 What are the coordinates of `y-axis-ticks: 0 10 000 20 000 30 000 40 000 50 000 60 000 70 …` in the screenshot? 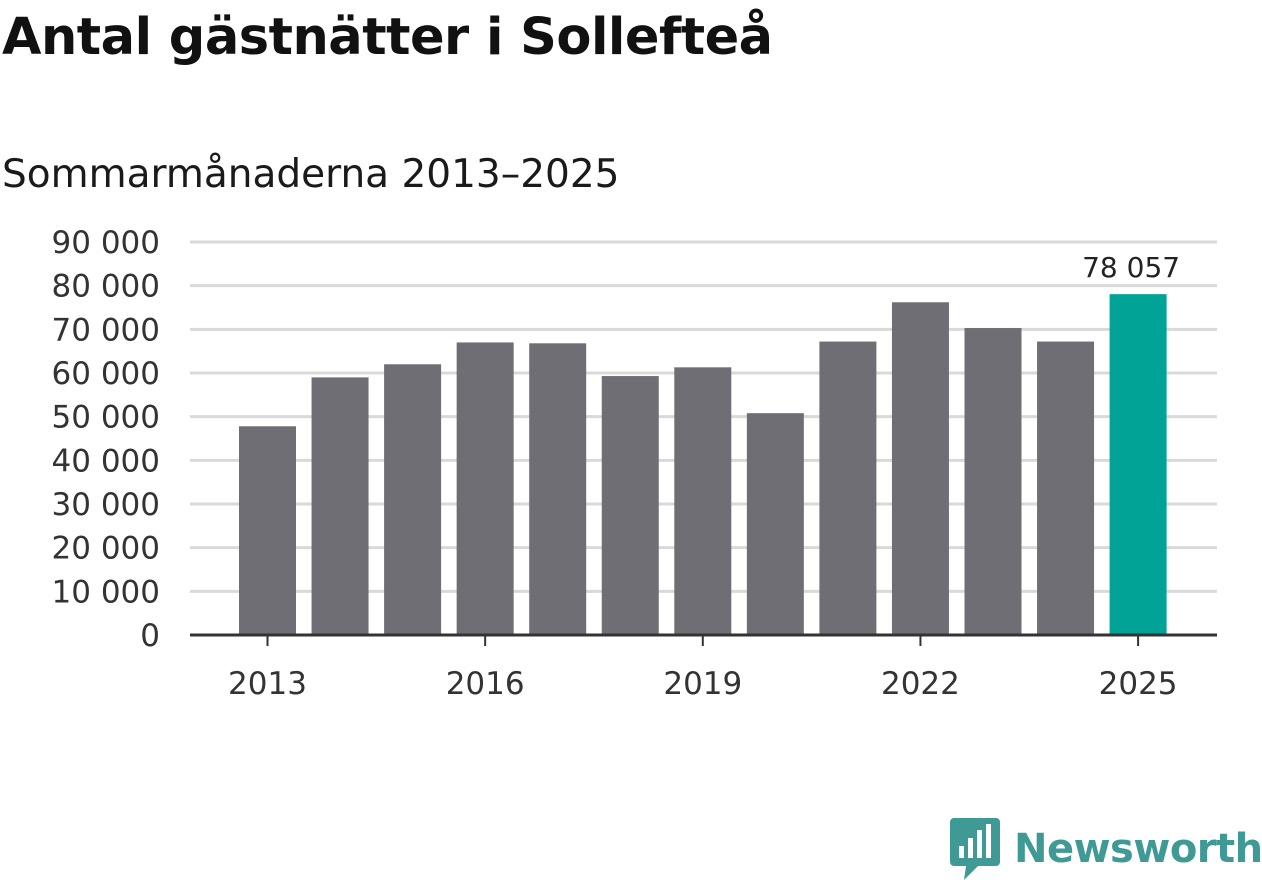 It's located at (106, 439).